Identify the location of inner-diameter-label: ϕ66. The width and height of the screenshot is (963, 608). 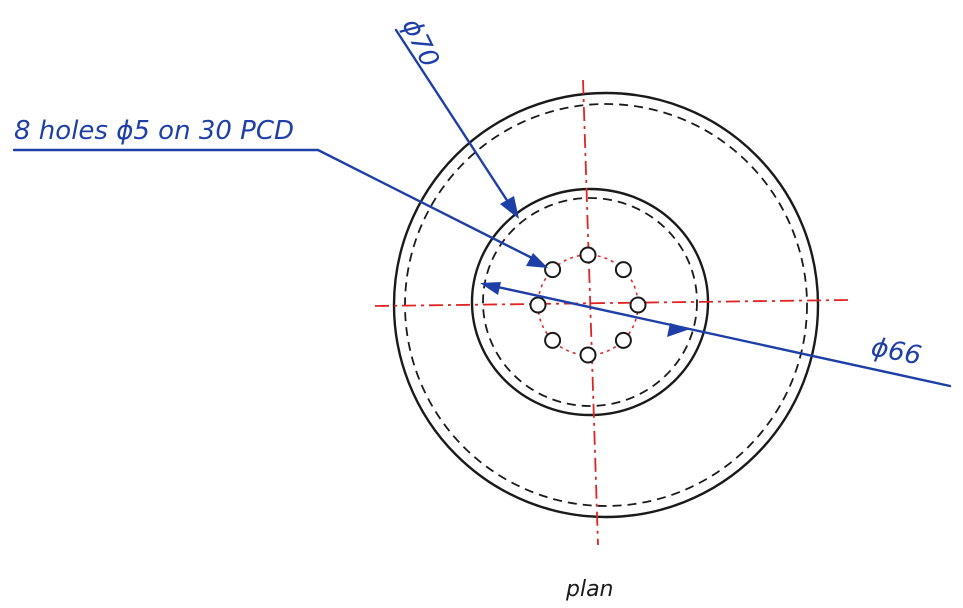
(896, 351).